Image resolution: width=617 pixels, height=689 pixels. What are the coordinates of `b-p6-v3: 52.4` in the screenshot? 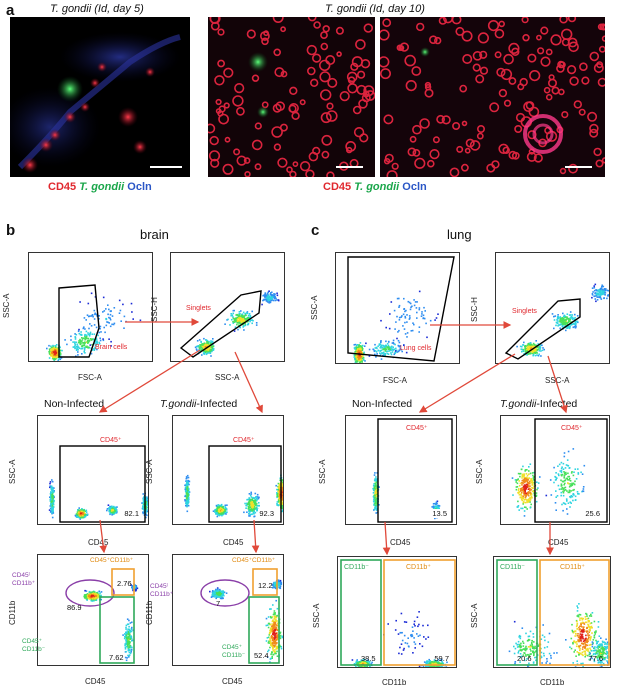 It's located at (261, 655).